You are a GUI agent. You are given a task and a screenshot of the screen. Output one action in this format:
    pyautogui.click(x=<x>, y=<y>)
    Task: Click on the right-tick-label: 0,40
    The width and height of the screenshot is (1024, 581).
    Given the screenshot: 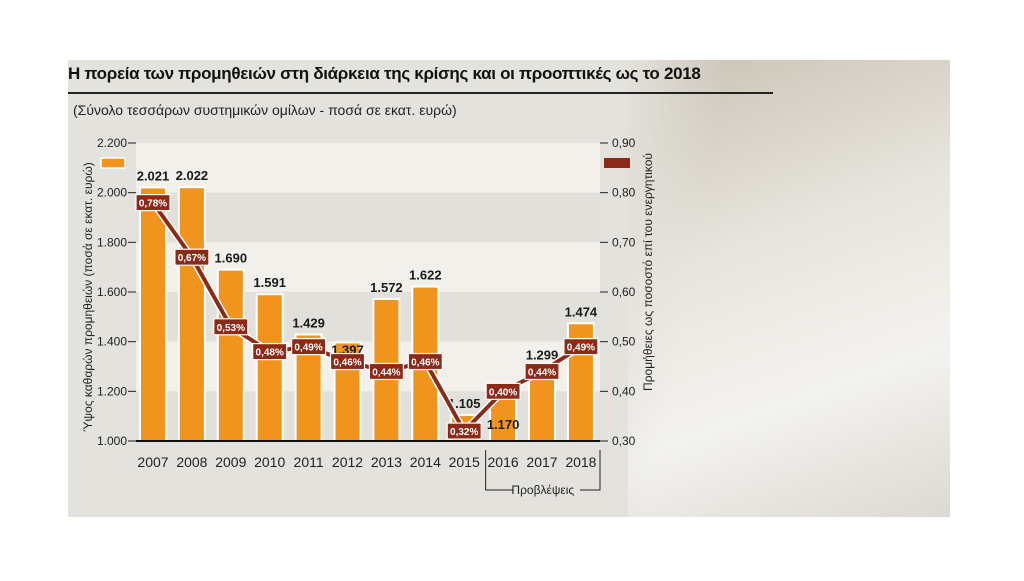 What is the action you would take?
    pyautogui.click(x=624, y=391)
    